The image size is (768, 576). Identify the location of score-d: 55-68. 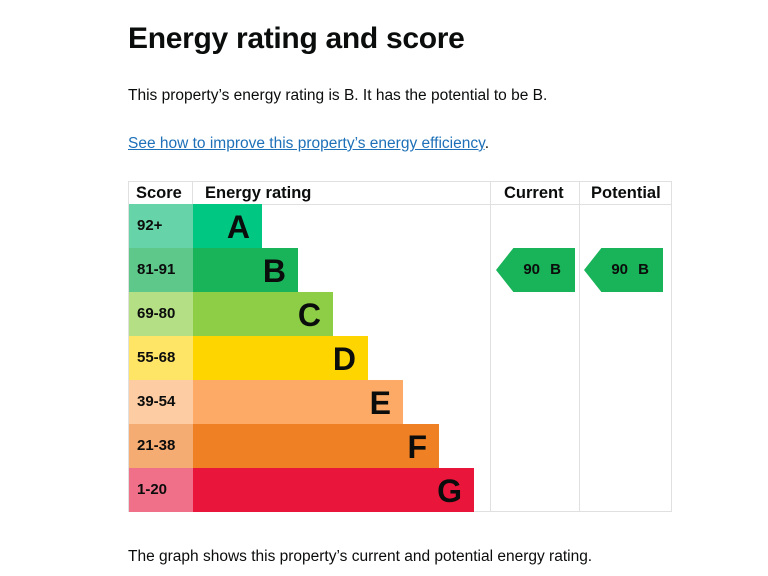
(161, 358).